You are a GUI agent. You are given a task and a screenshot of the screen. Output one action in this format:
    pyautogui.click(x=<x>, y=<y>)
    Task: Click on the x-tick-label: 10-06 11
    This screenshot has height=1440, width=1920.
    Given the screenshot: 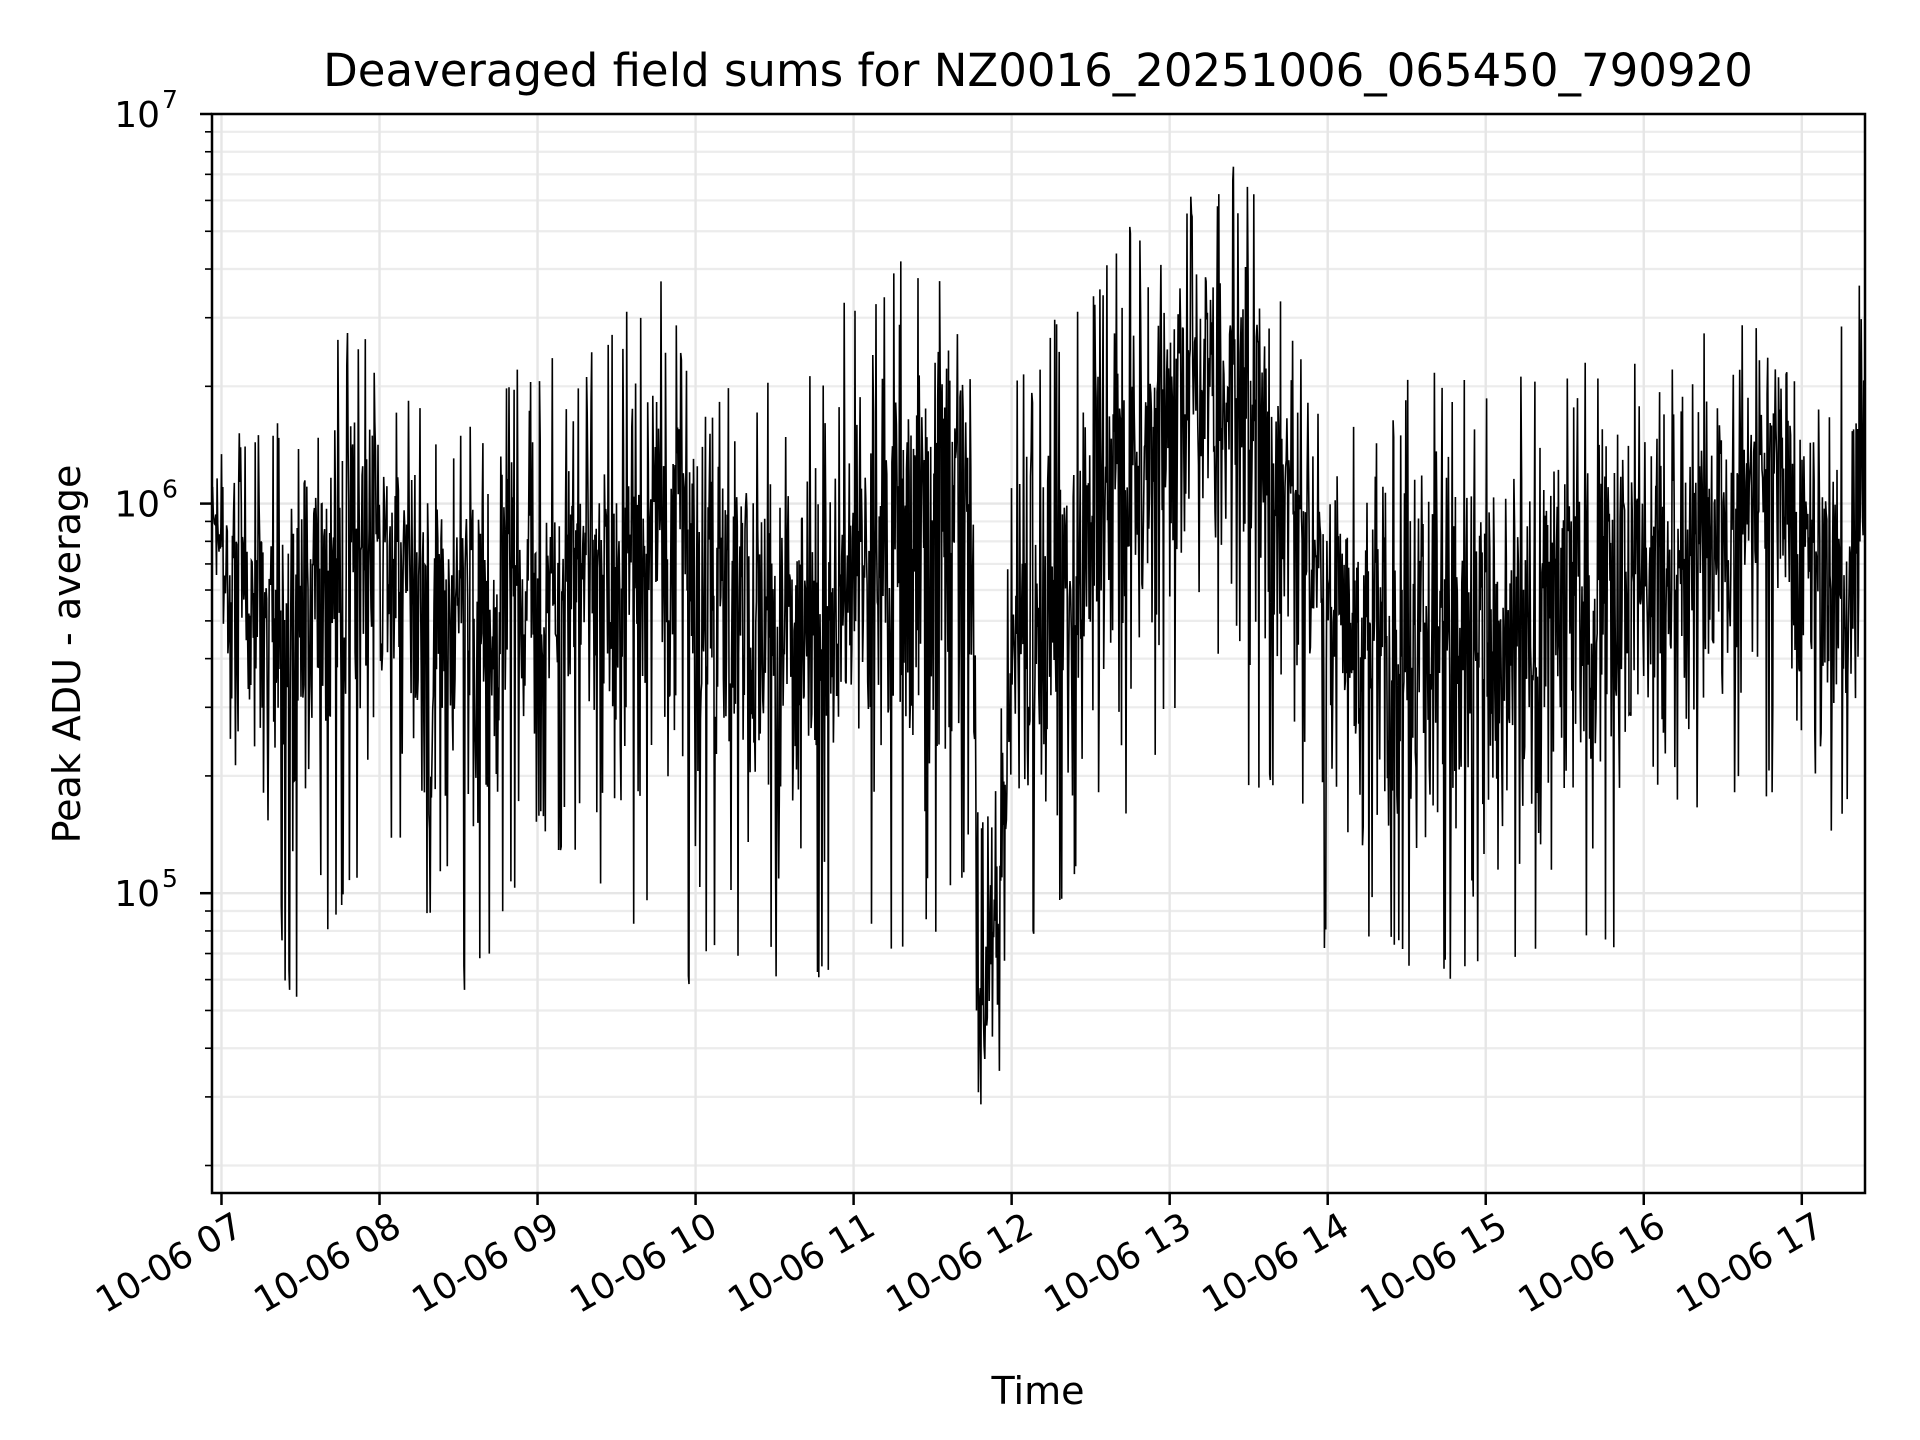 What is the action you would take?
    pyautogui.click(x=801, y=1263)
    